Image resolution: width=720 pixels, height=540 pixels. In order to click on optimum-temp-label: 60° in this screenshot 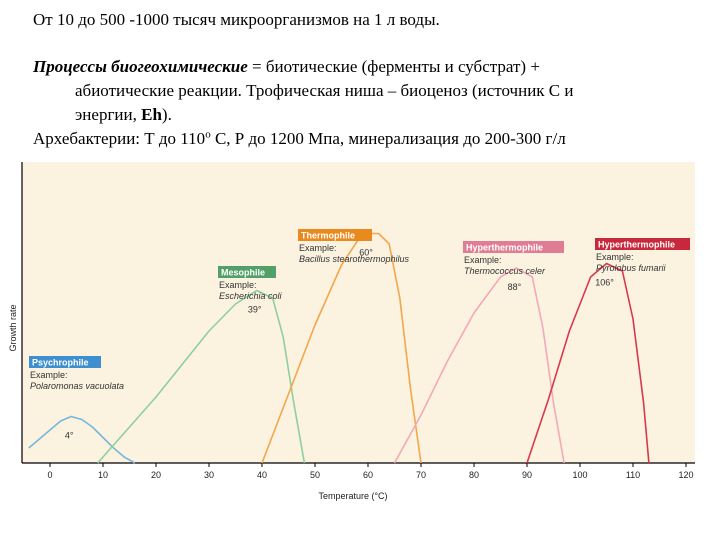, I will do `click(366, 253)`.